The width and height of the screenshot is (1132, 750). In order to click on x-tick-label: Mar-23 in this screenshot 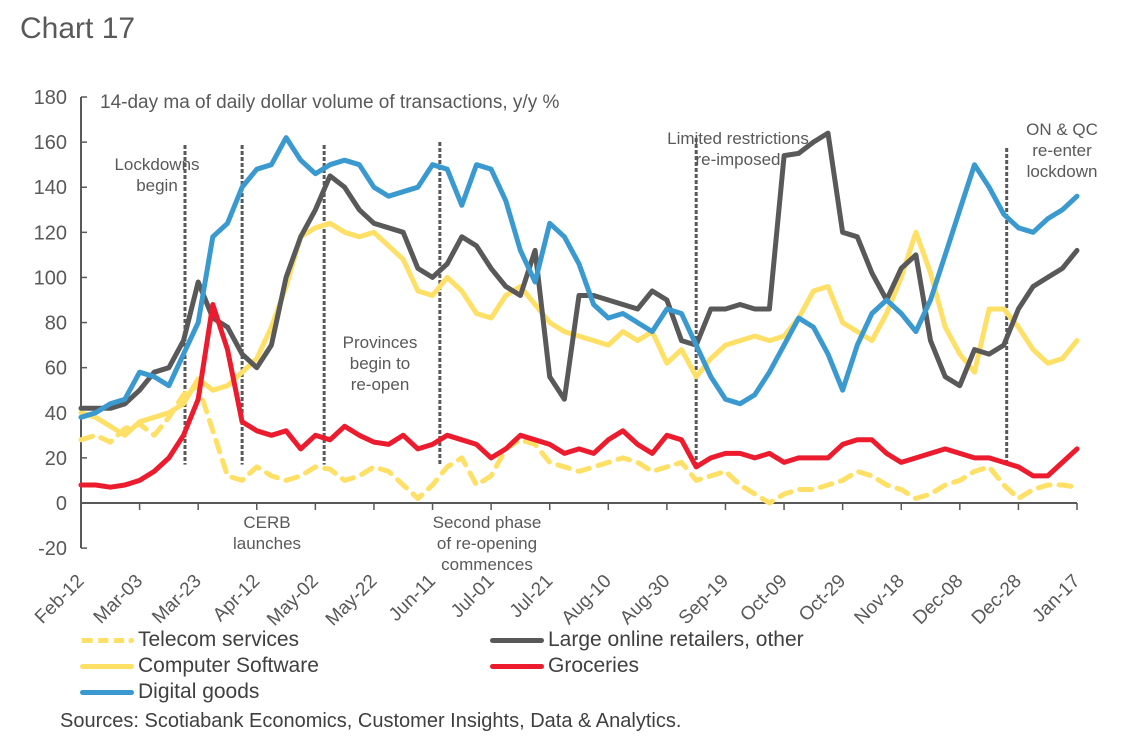, I will do `click(176, 599)`.